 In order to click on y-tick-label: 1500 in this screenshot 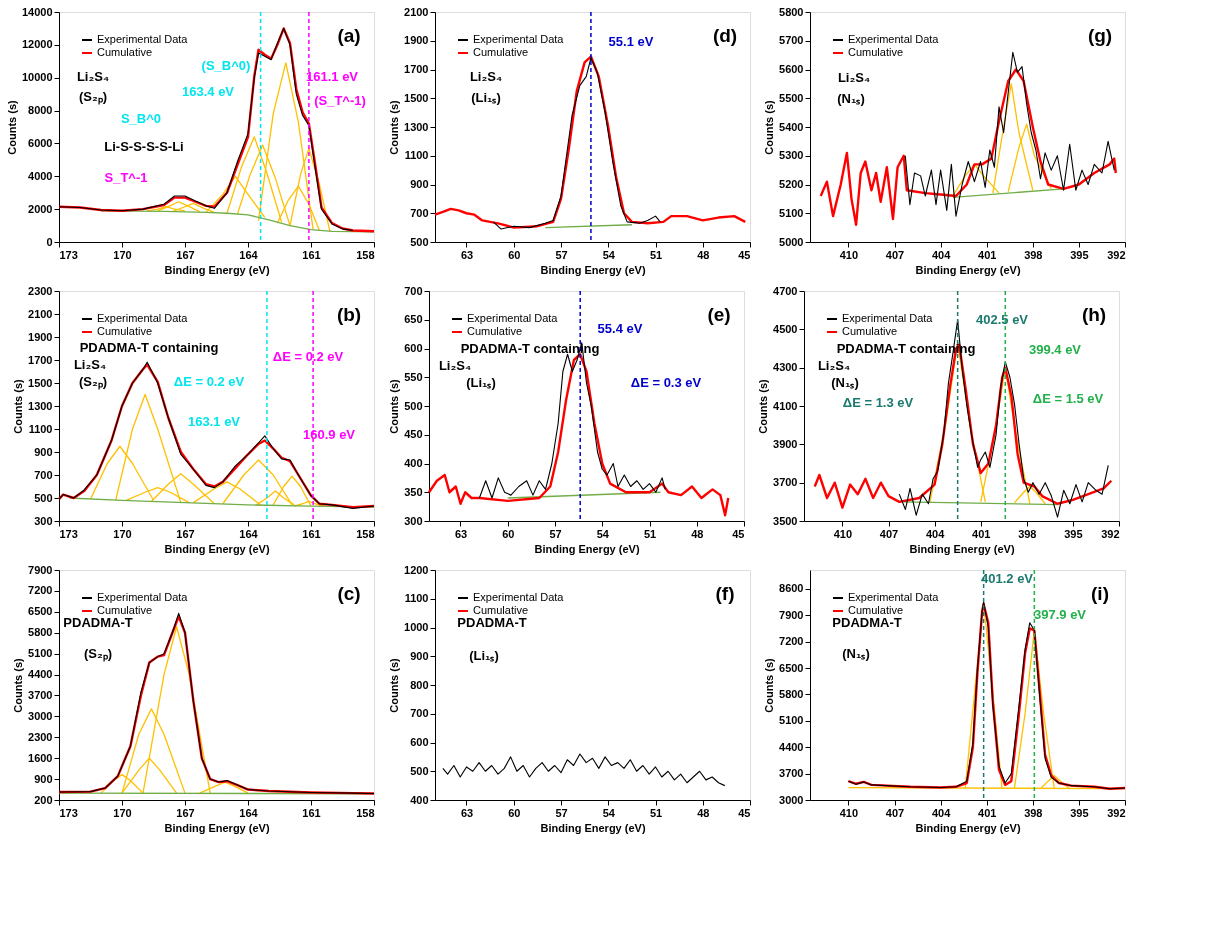, I will do `click(416, 97)`.